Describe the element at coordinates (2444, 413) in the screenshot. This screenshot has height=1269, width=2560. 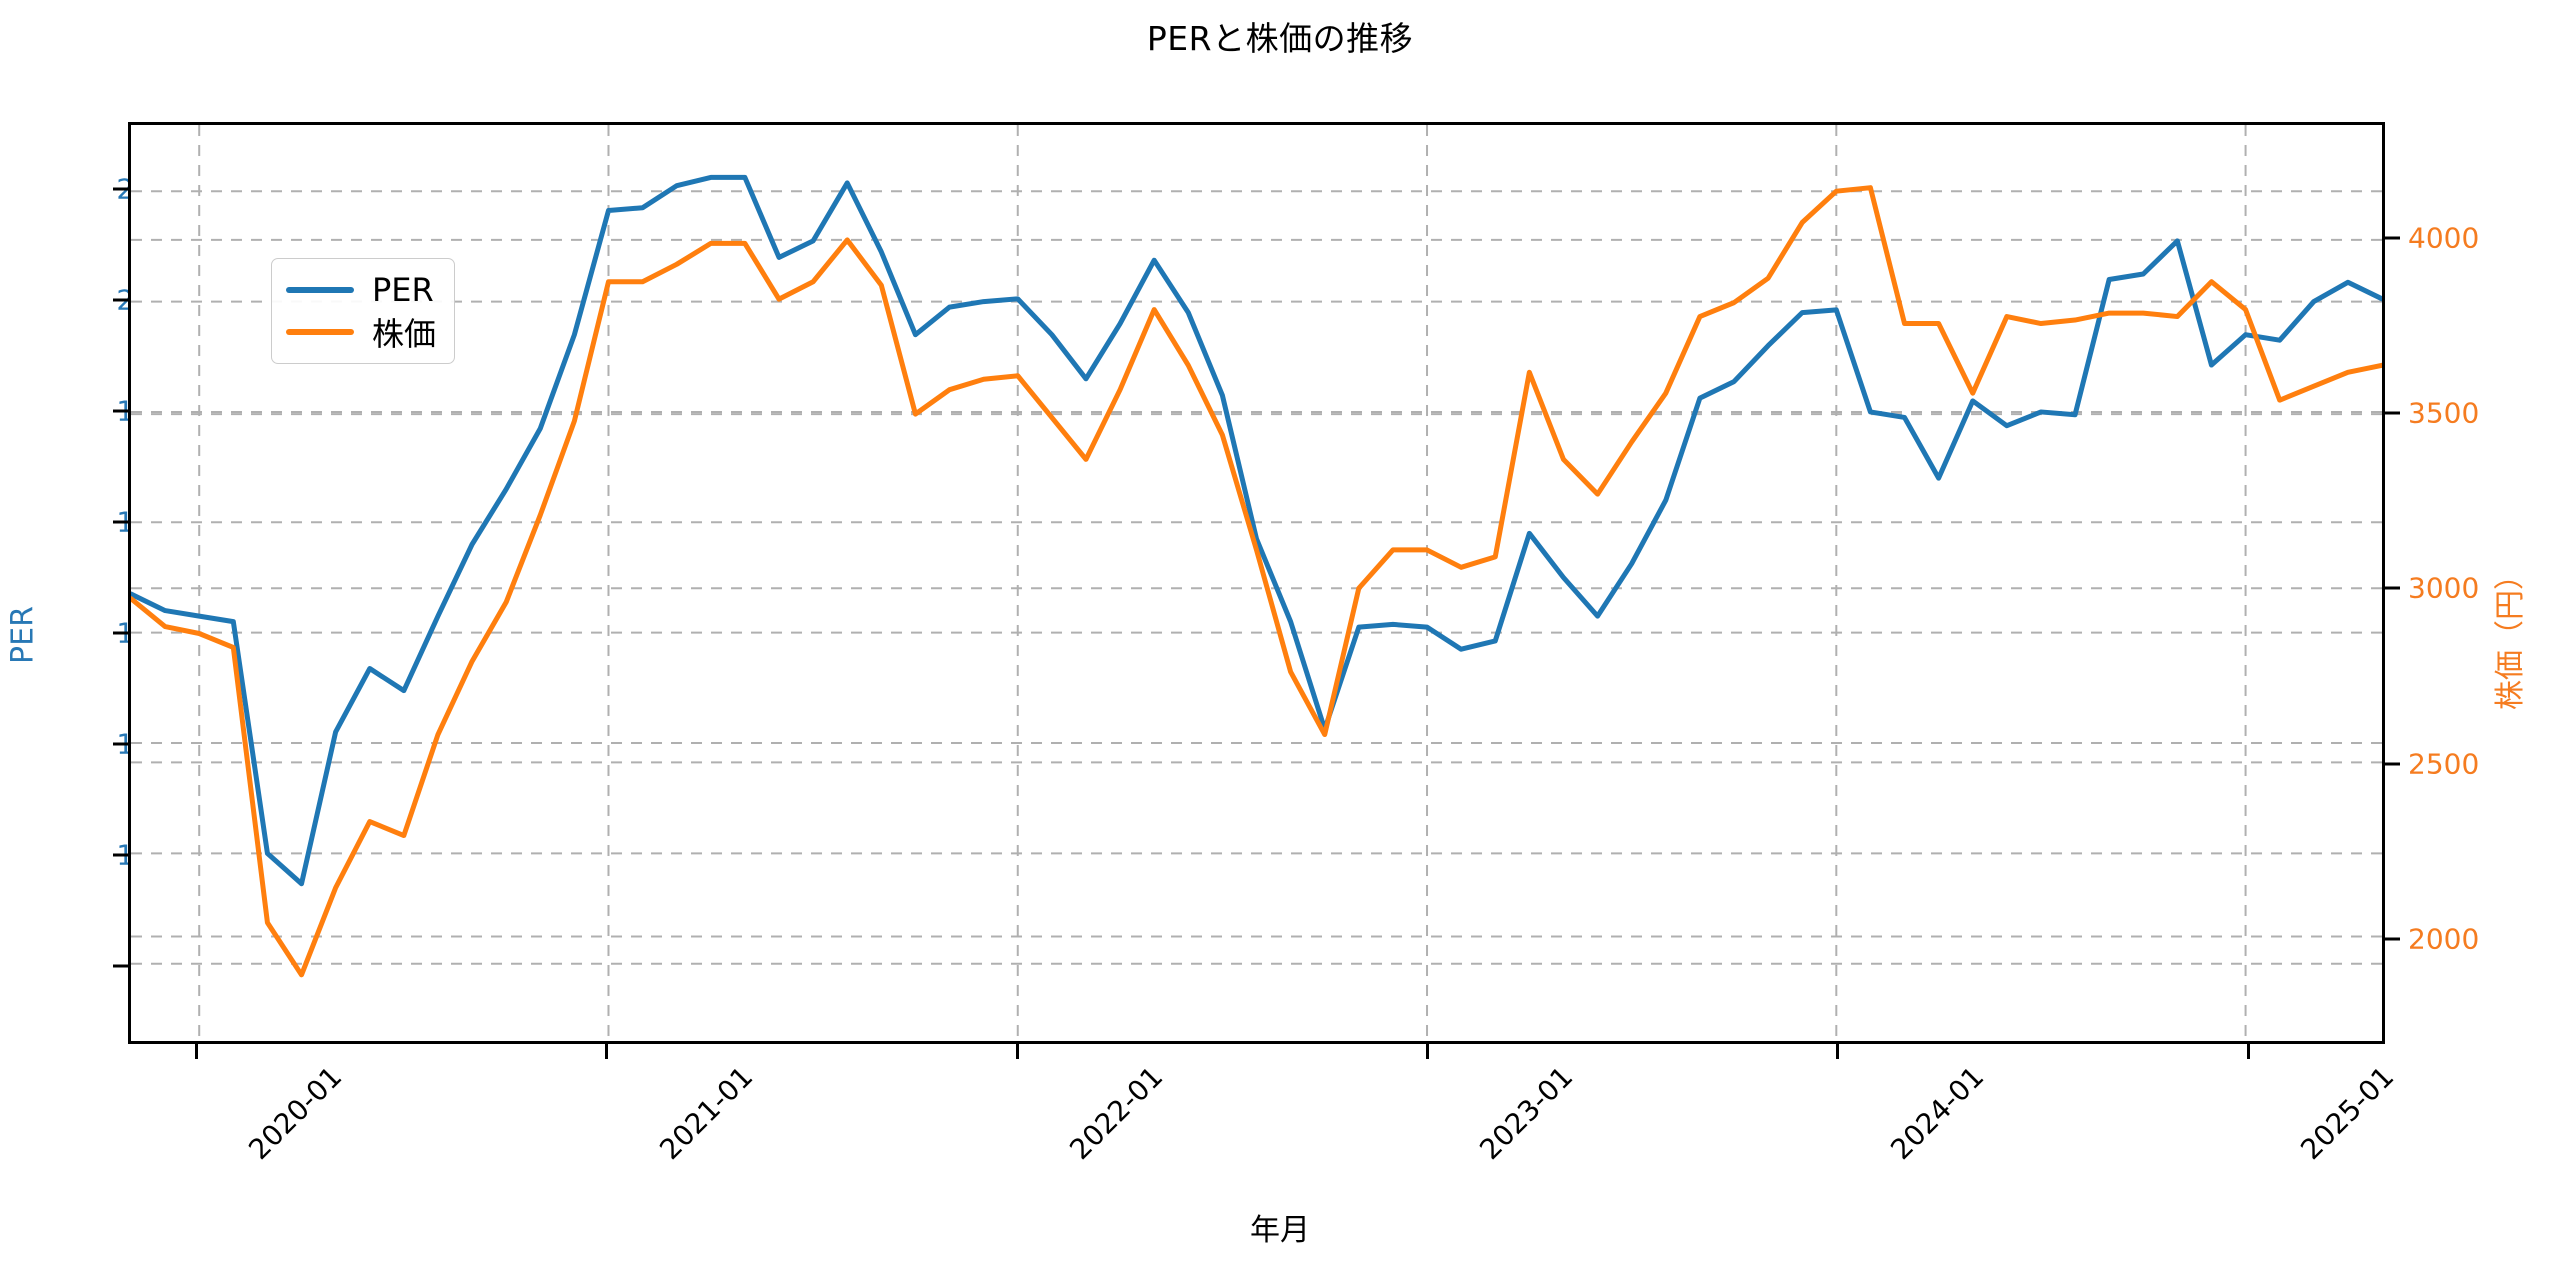
I see `y-axis-right-tick-label: 3500` at that location.